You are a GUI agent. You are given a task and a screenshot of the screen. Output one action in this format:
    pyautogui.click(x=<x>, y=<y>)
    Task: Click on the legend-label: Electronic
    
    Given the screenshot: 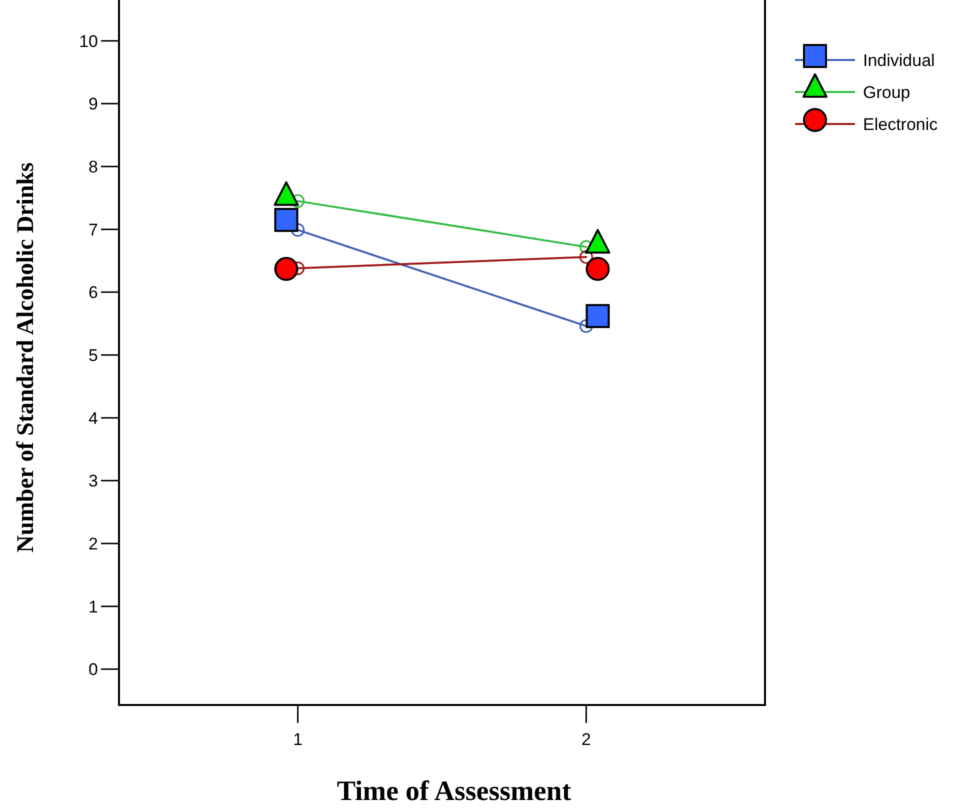 What is the action you would take?
    pyautogui.click(x=900, y=124)
    